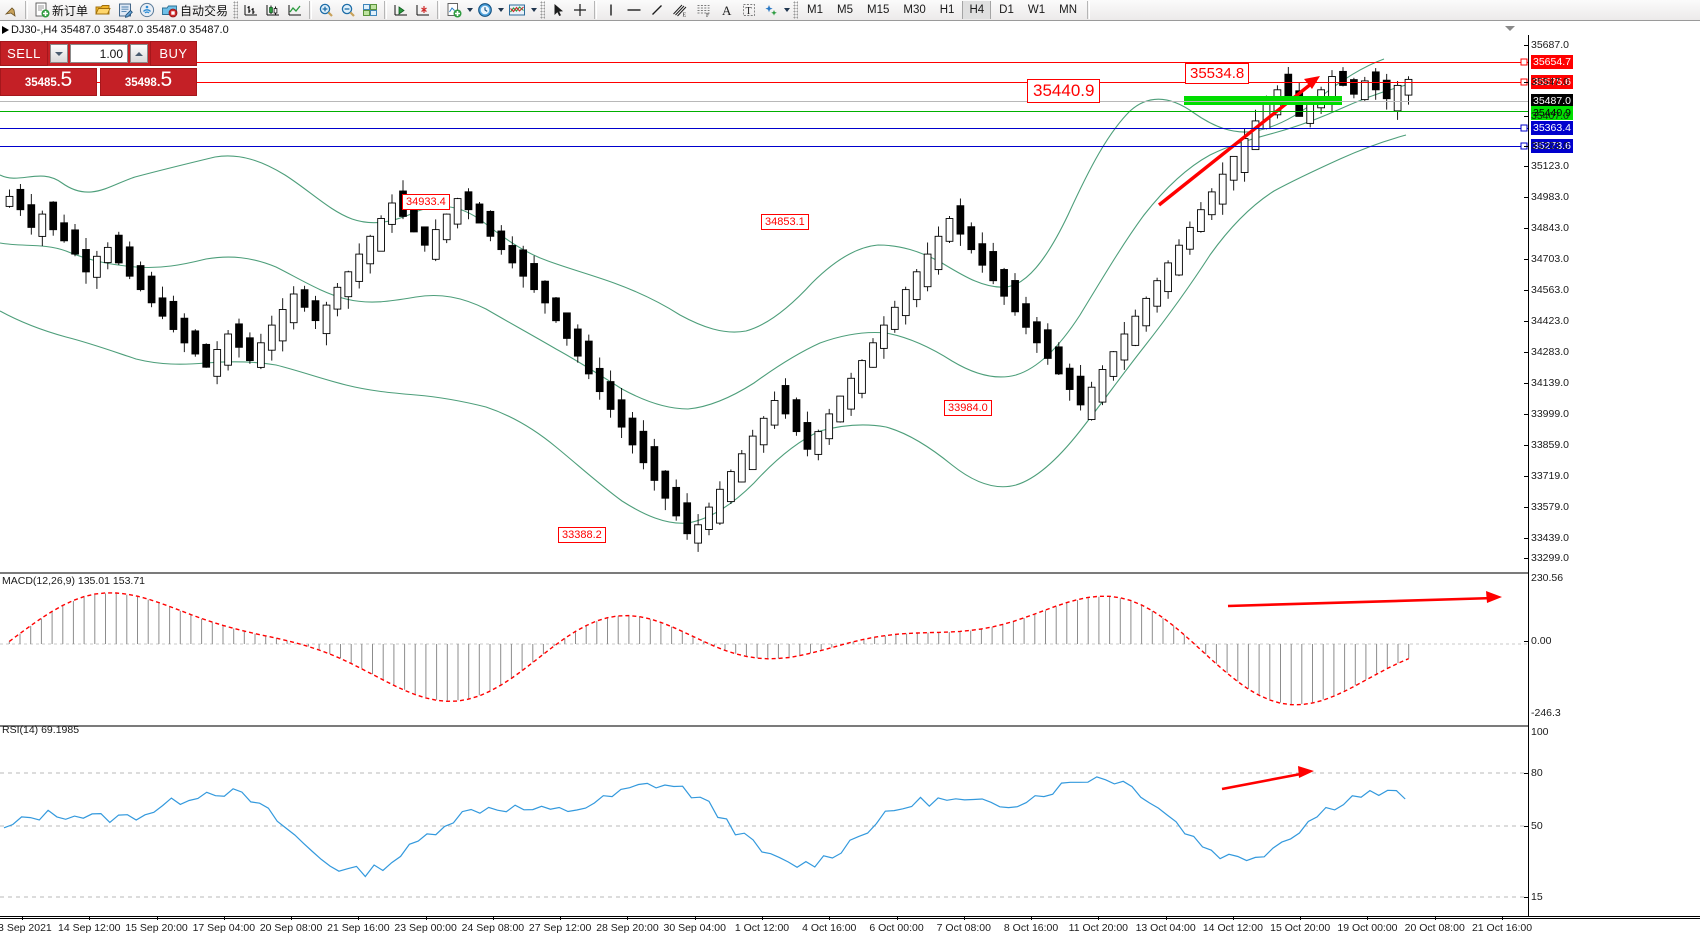  I want to click on text-a-icon: A, so click(727, 10).